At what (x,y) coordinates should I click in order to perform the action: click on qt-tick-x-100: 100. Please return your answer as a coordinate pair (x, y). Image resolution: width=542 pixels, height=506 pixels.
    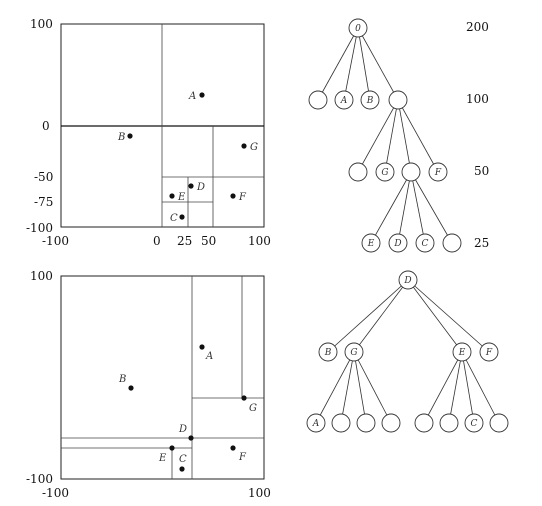
    Looking at the image, I should click on (259, 241).